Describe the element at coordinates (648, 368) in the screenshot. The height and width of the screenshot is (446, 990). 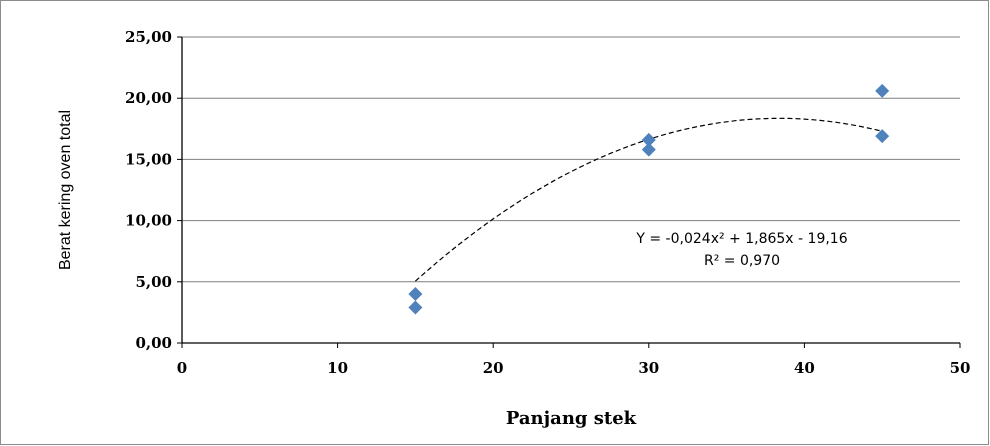
I see `x-tick-label: 30` at that location.